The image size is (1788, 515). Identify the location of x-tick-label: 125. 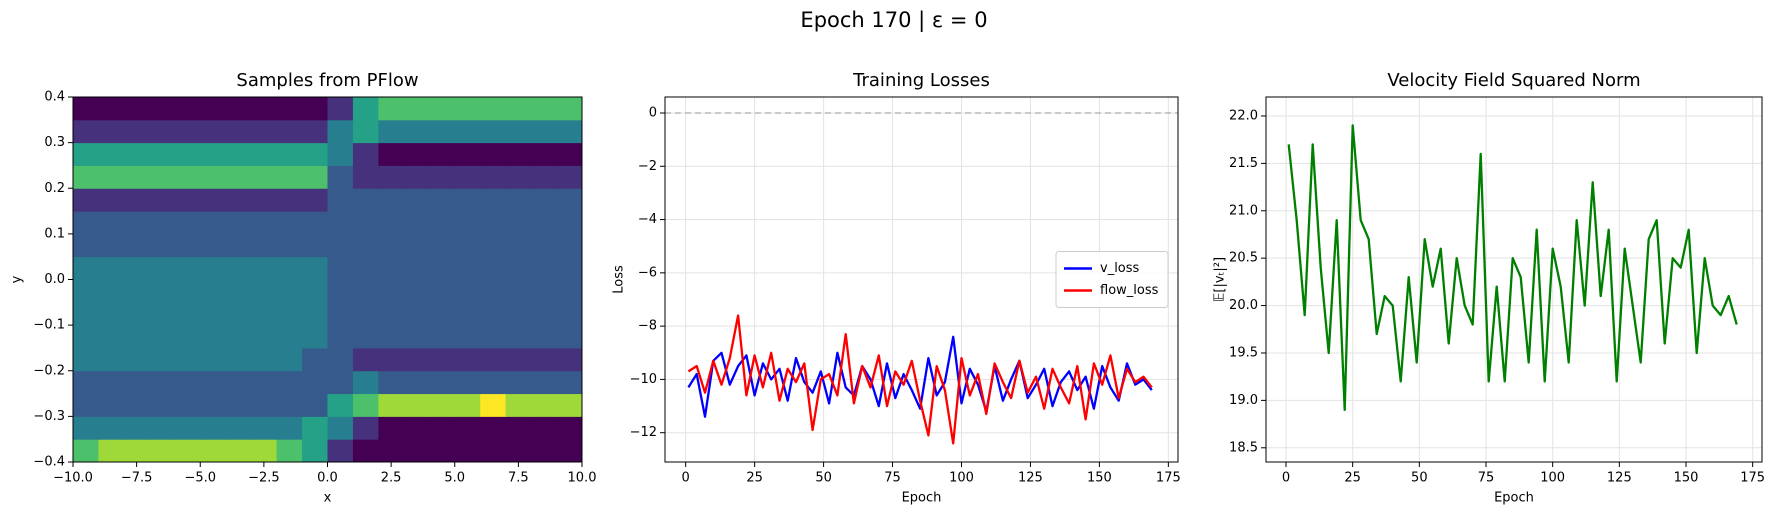
(1030, 478).